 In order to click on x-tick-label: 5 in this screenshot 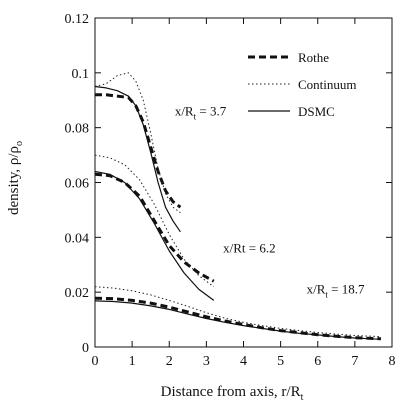, I will do `click(280, 361)`.